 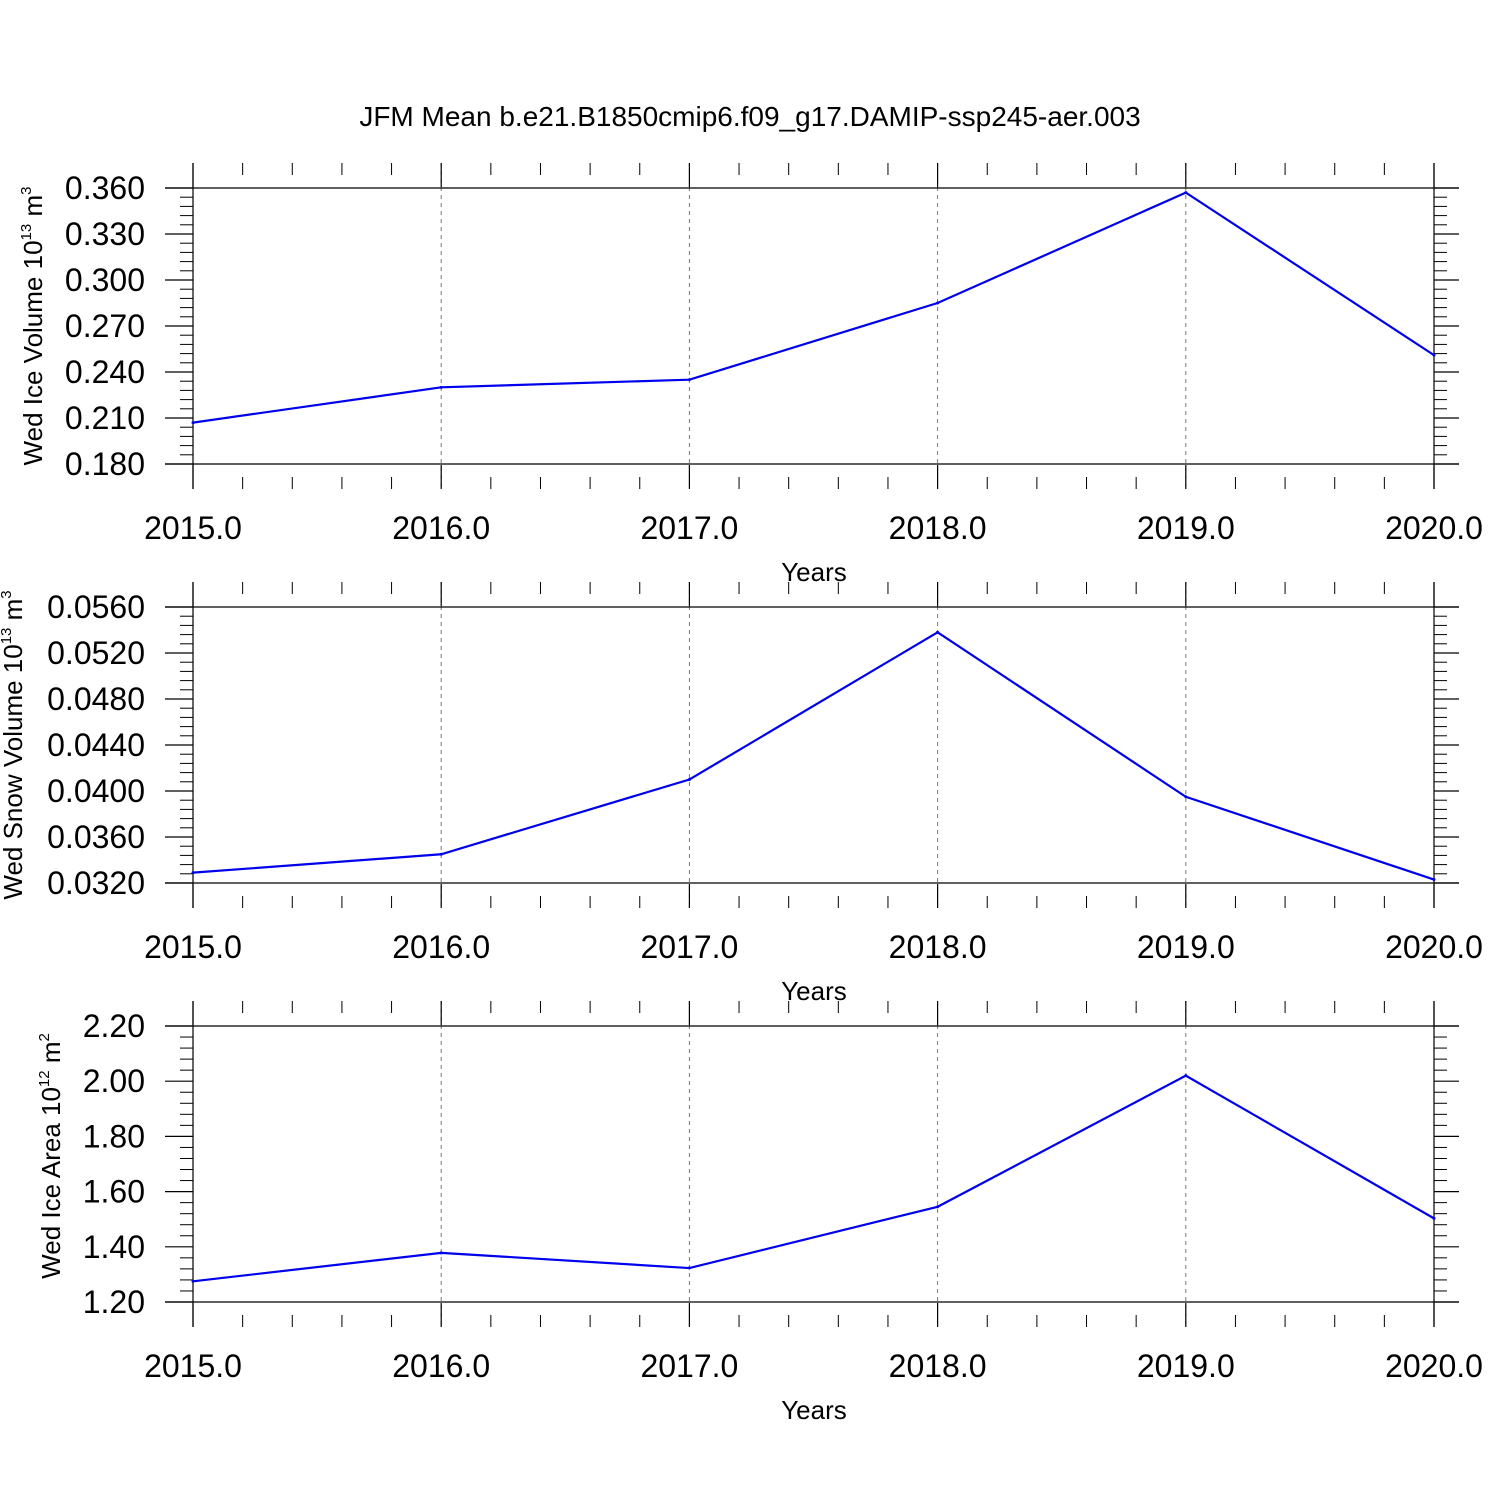 What do you see at coordinates (96, 883) in the screenshot?
I see `y-tick-label: 0.0320` at bounding box center [96, 883].